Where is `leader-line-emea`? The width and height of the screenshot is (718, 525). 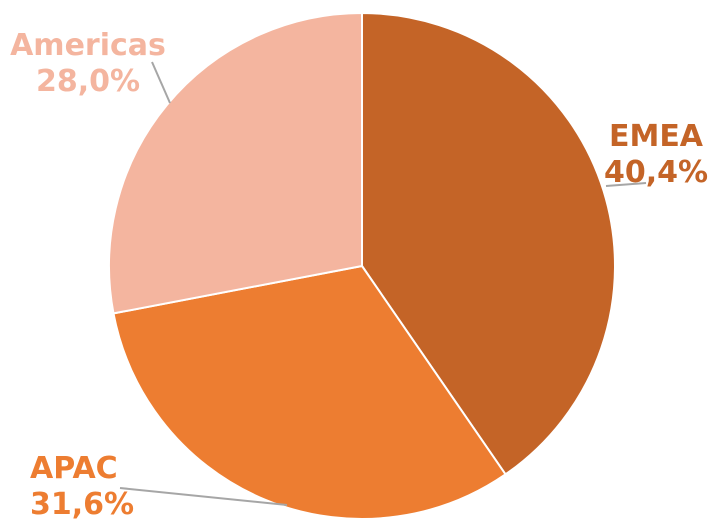 leader-line-emea is located at coordinates (626, 184).